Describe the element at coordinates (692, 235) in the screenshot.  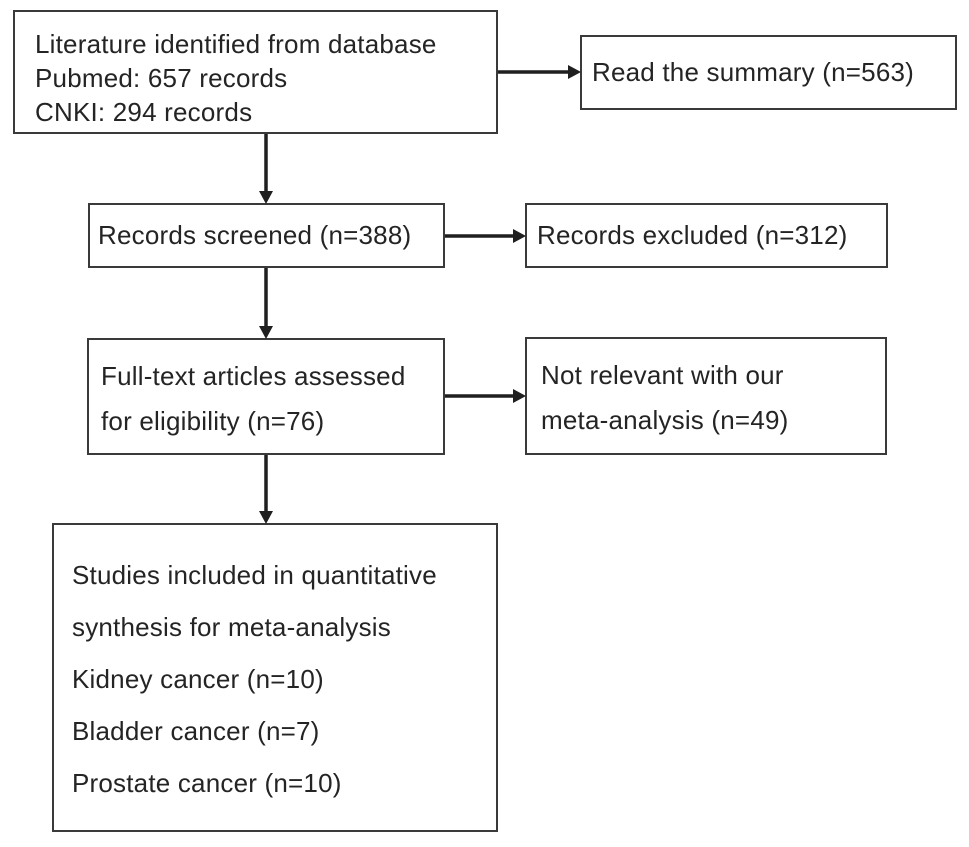
I see `records-excluded-text: Records excluded (n=312)` at that location.